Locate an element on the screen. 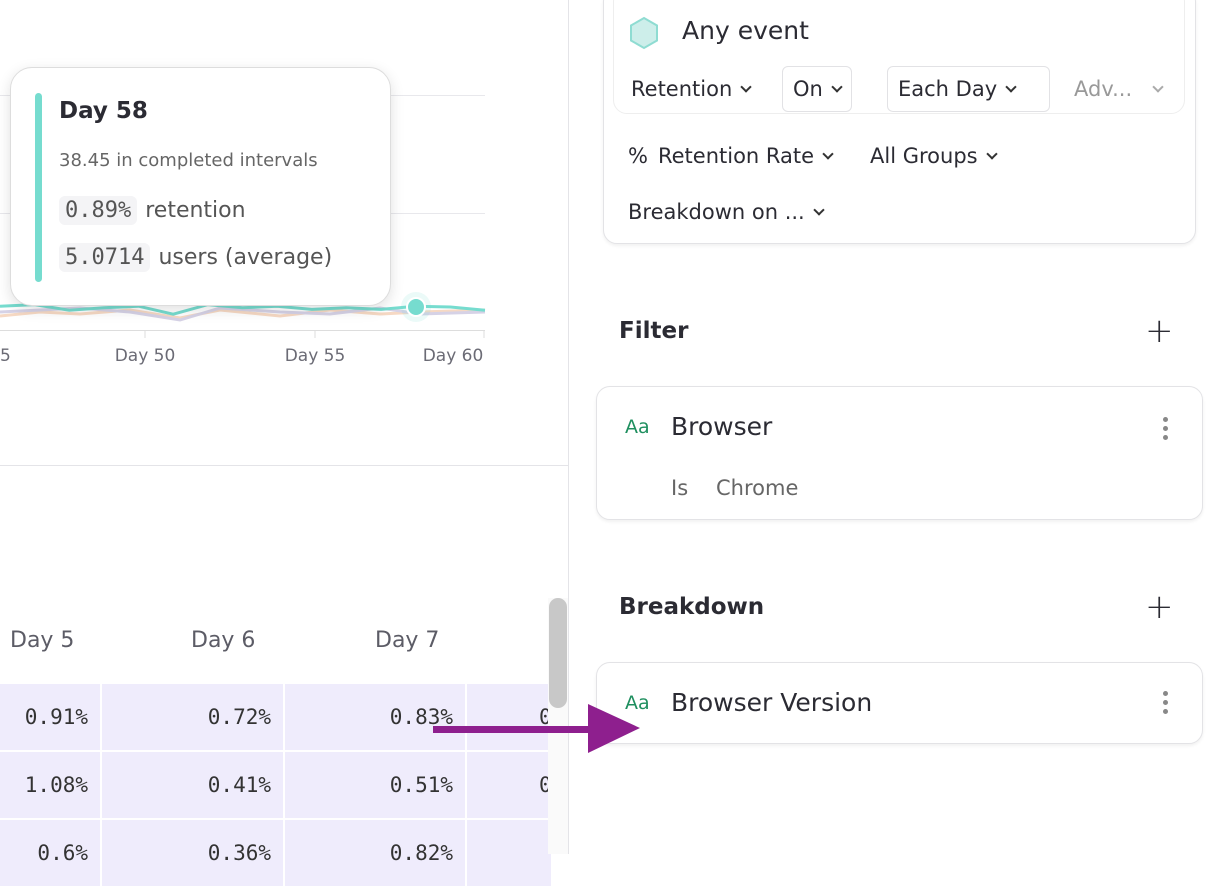 Image resolution: width=1222 pixels, height=886 pixels. filter-title: Filter is located at coordinates (654, 331).